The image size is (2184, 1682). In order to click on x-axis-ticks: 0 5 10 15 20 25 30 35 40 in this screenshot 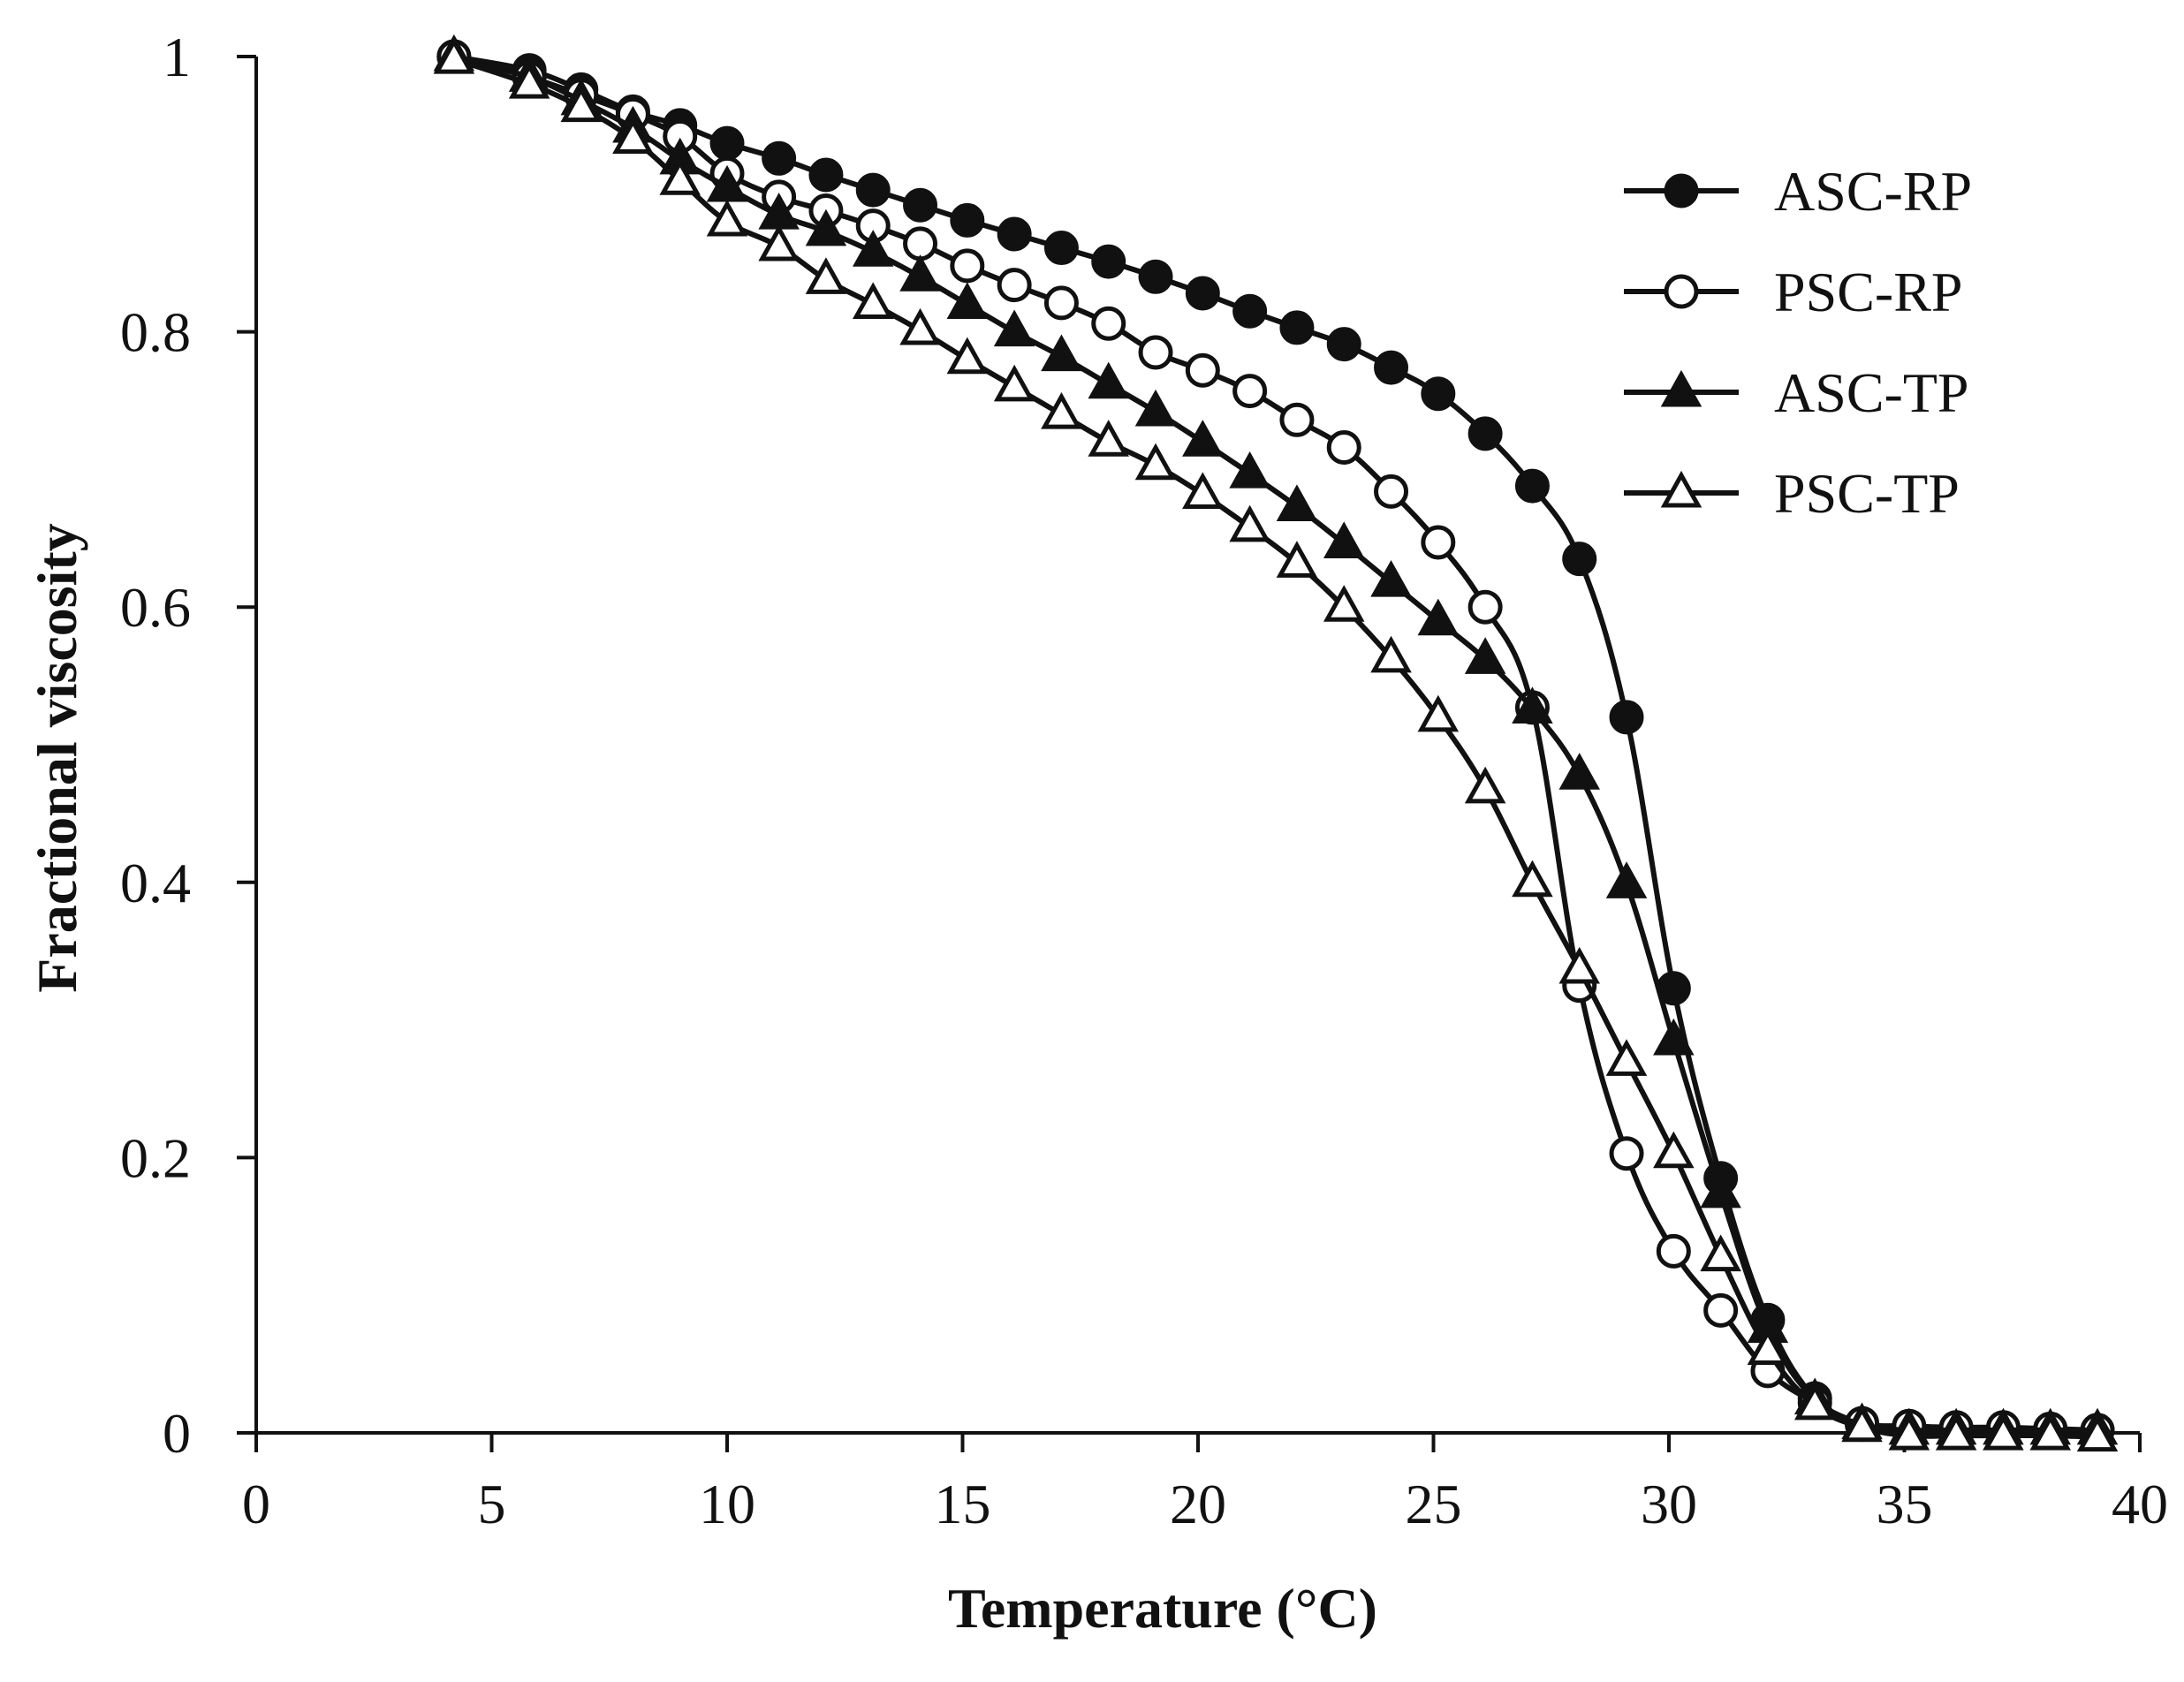, I will do `click(1205, 1484)`.